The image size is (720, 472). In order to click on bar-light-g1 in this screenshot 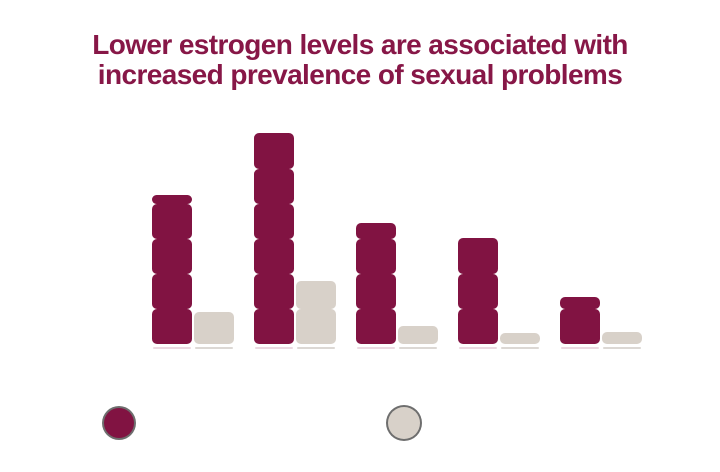, I will do `click(214, 330)`.